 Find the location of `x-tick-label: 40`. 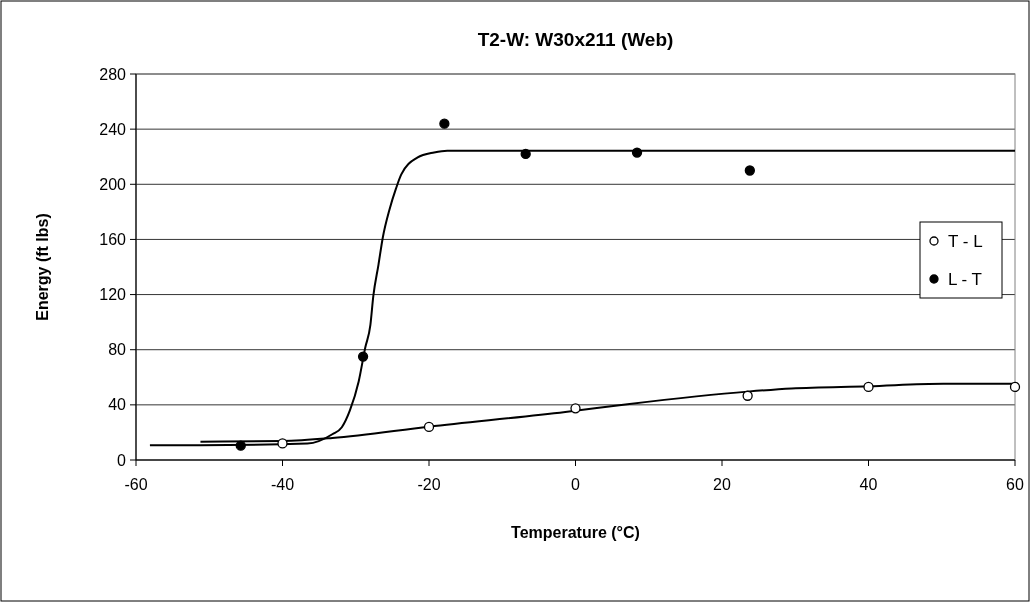

x-tick-label: 40 is located at coordinates (868, 484).